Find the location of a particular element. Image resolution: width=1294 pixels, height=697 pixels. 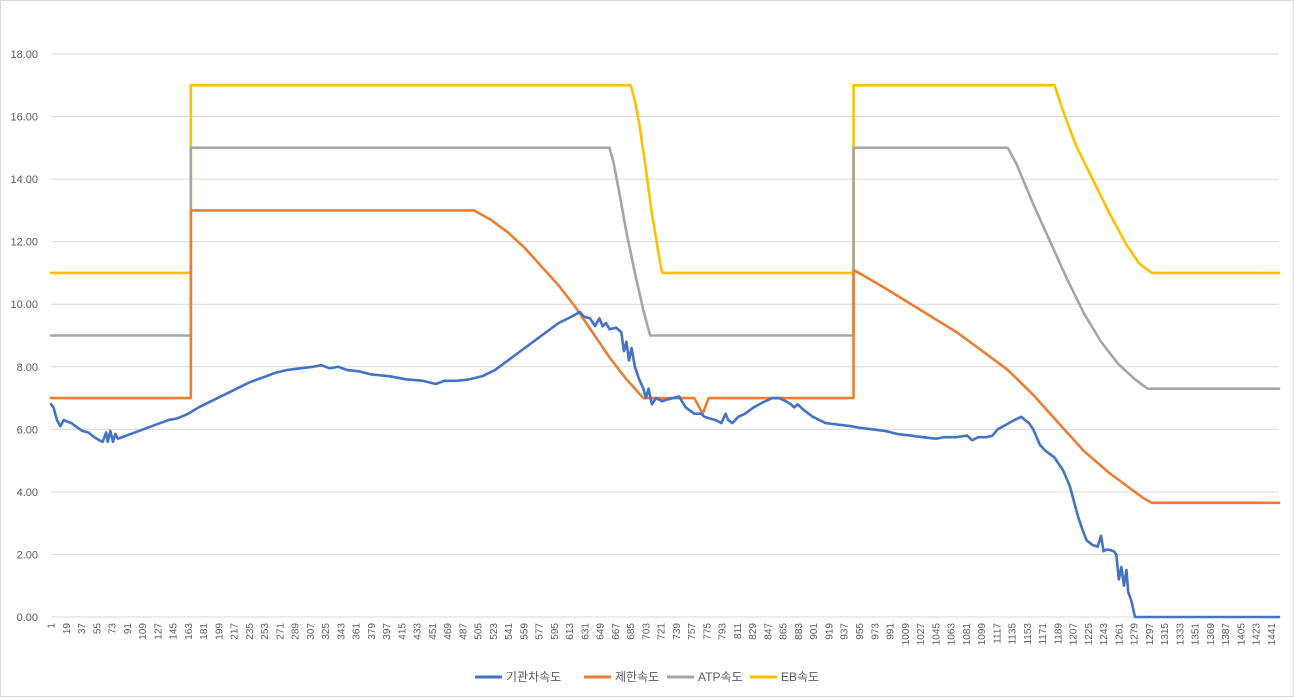

x-tick-label: 1369 is located at coordinates (1211, 634).